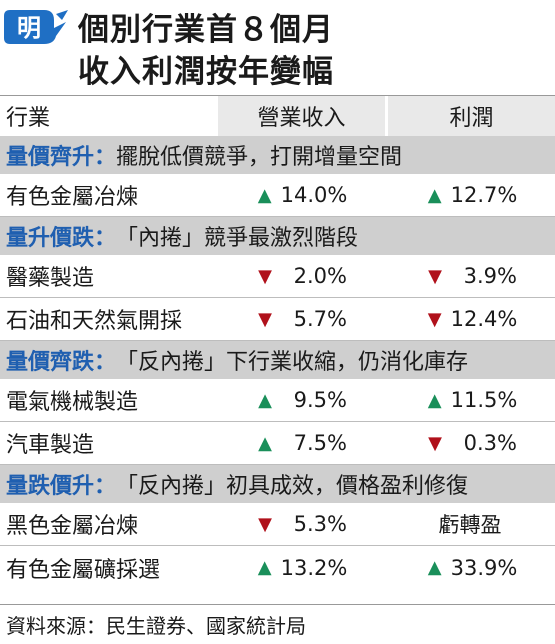 This screenshot has height=644, width=555. Describe the element at coordinates (320, 524) in the screenshot. I see `revenue-value: 5.3%` at that location.